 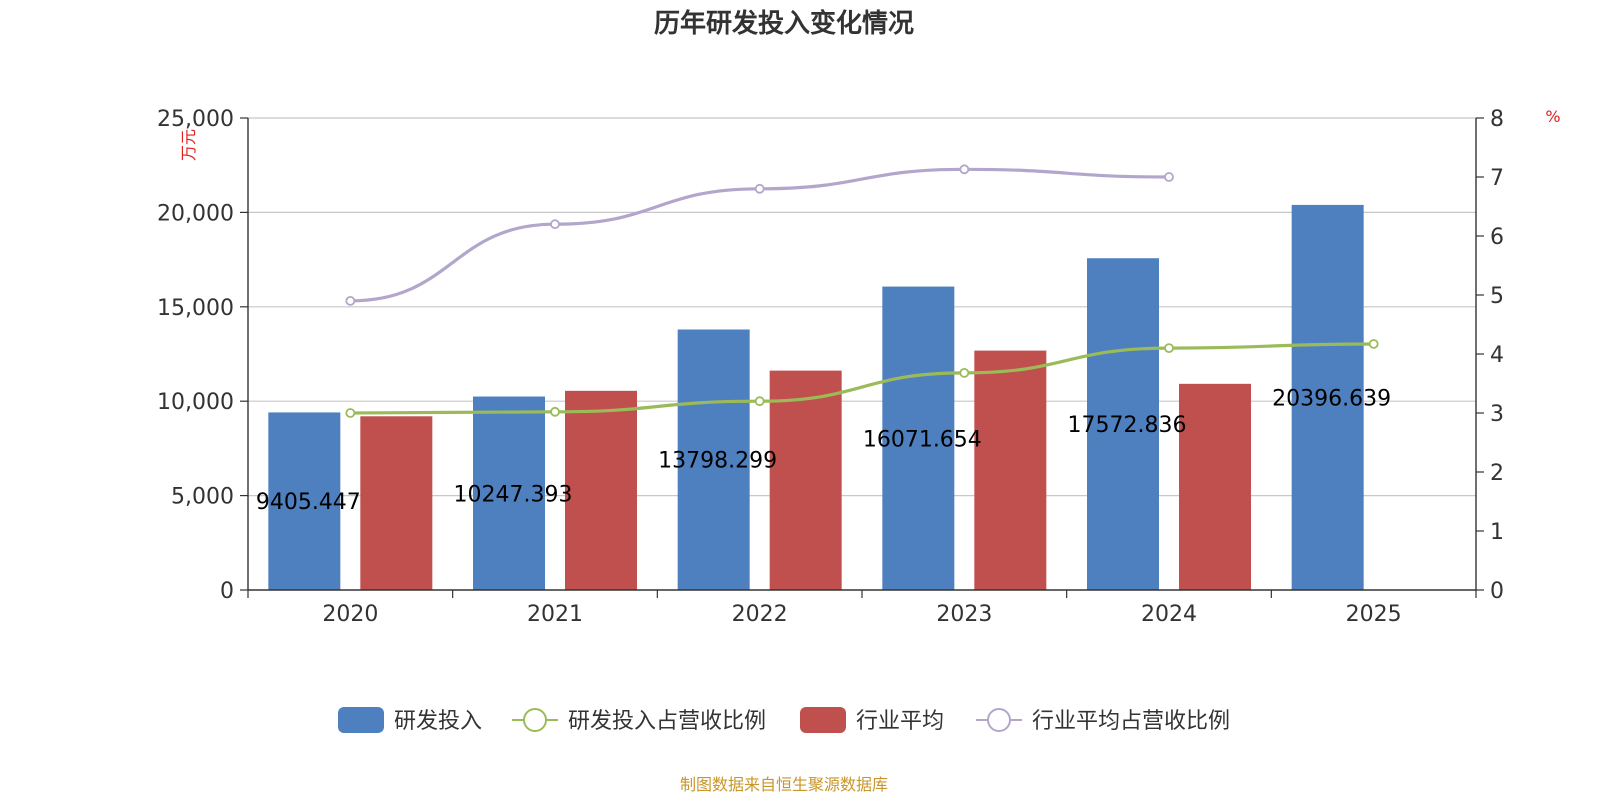 I want to click on source-note: 制图数据来自恒生聚源数据库, so click(x=784, y=784).